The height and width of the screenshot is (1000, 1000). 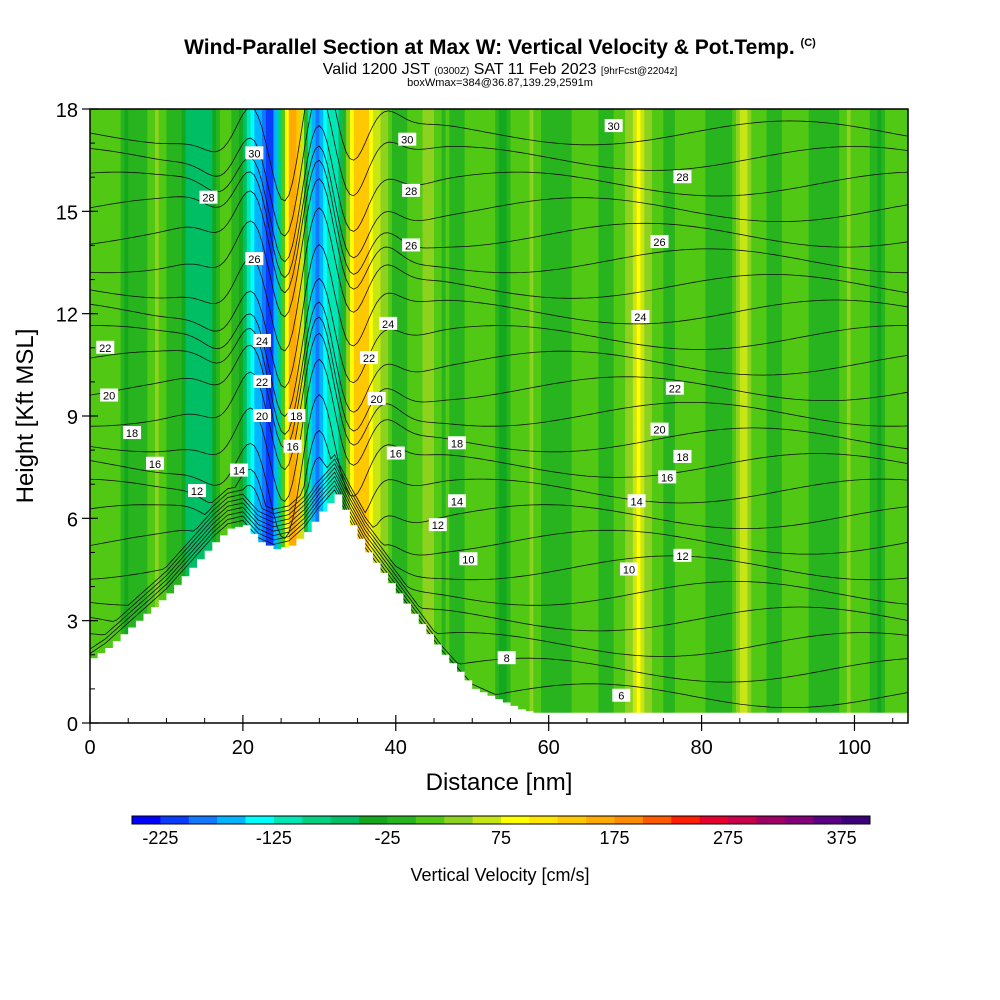 I want to click on valid-prefix: Valid 1200 JST, so click(x=376, y=69).